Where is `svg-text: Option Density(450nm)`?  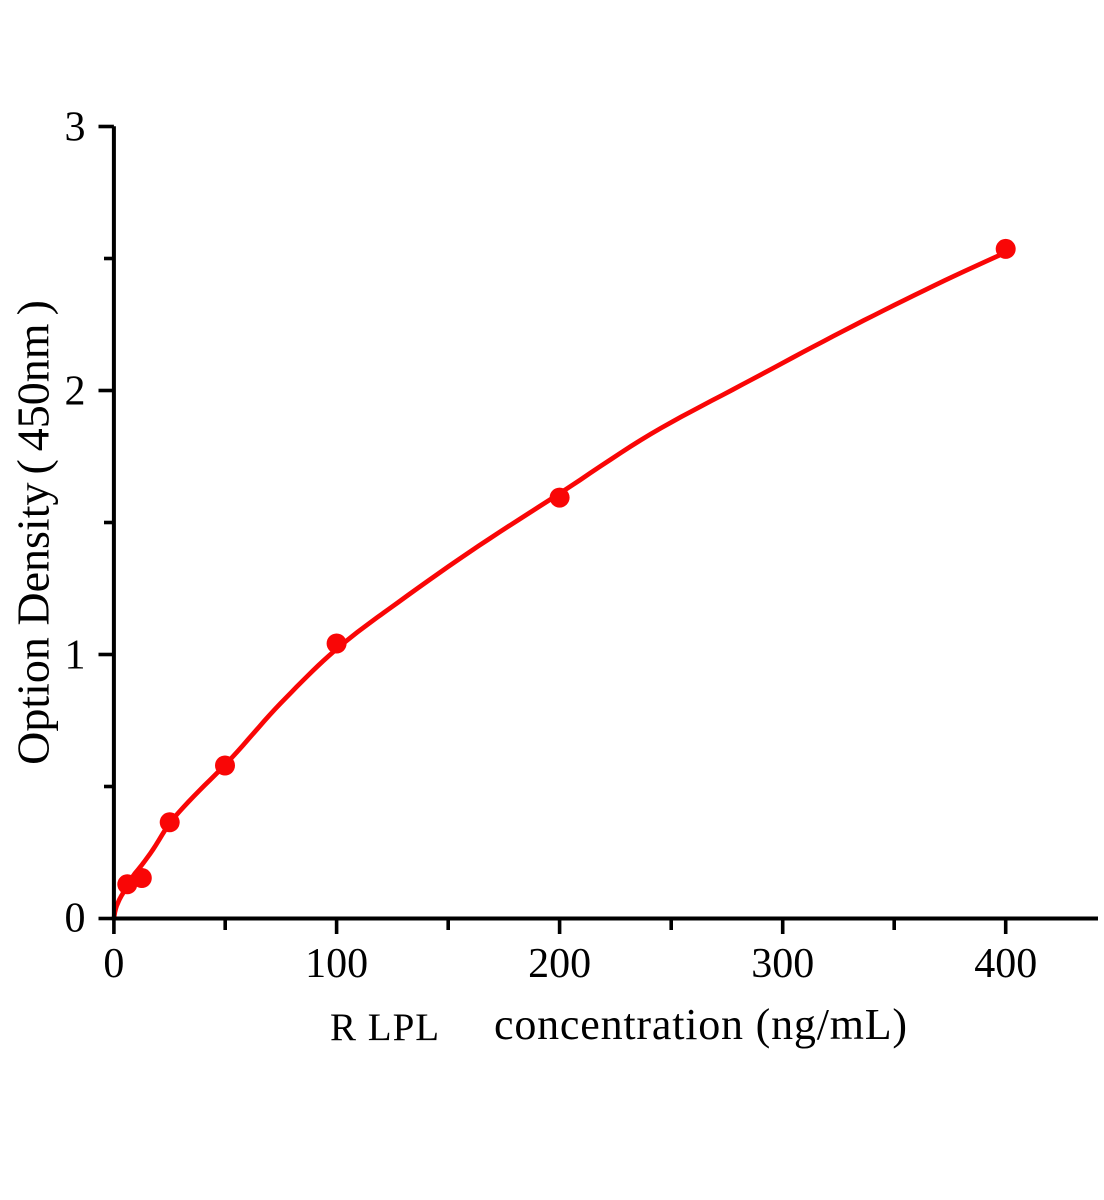 svg-text: Option Density(450nm) is located at coordinates (33, 532).